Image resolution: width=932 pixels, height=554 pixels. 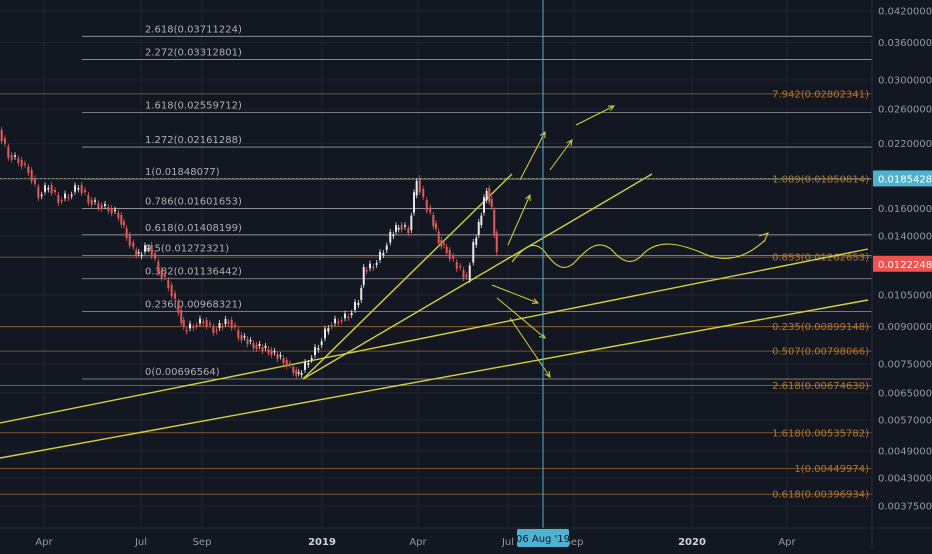 What do you see at coordinates (787, 542) in the screenshot?
I see `x-tick-label: Apr` at bounding box center [787, 542].